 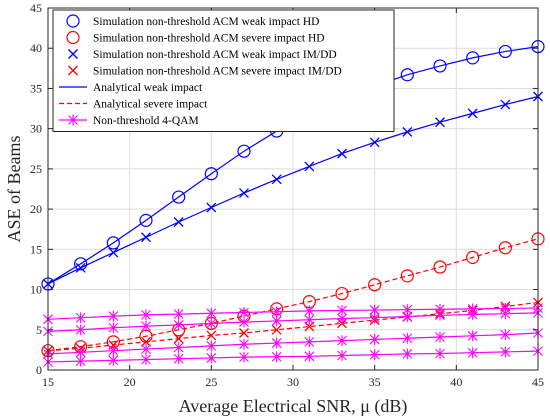 I want to click on y-tick-label: 35, so click(x=36, y=88).